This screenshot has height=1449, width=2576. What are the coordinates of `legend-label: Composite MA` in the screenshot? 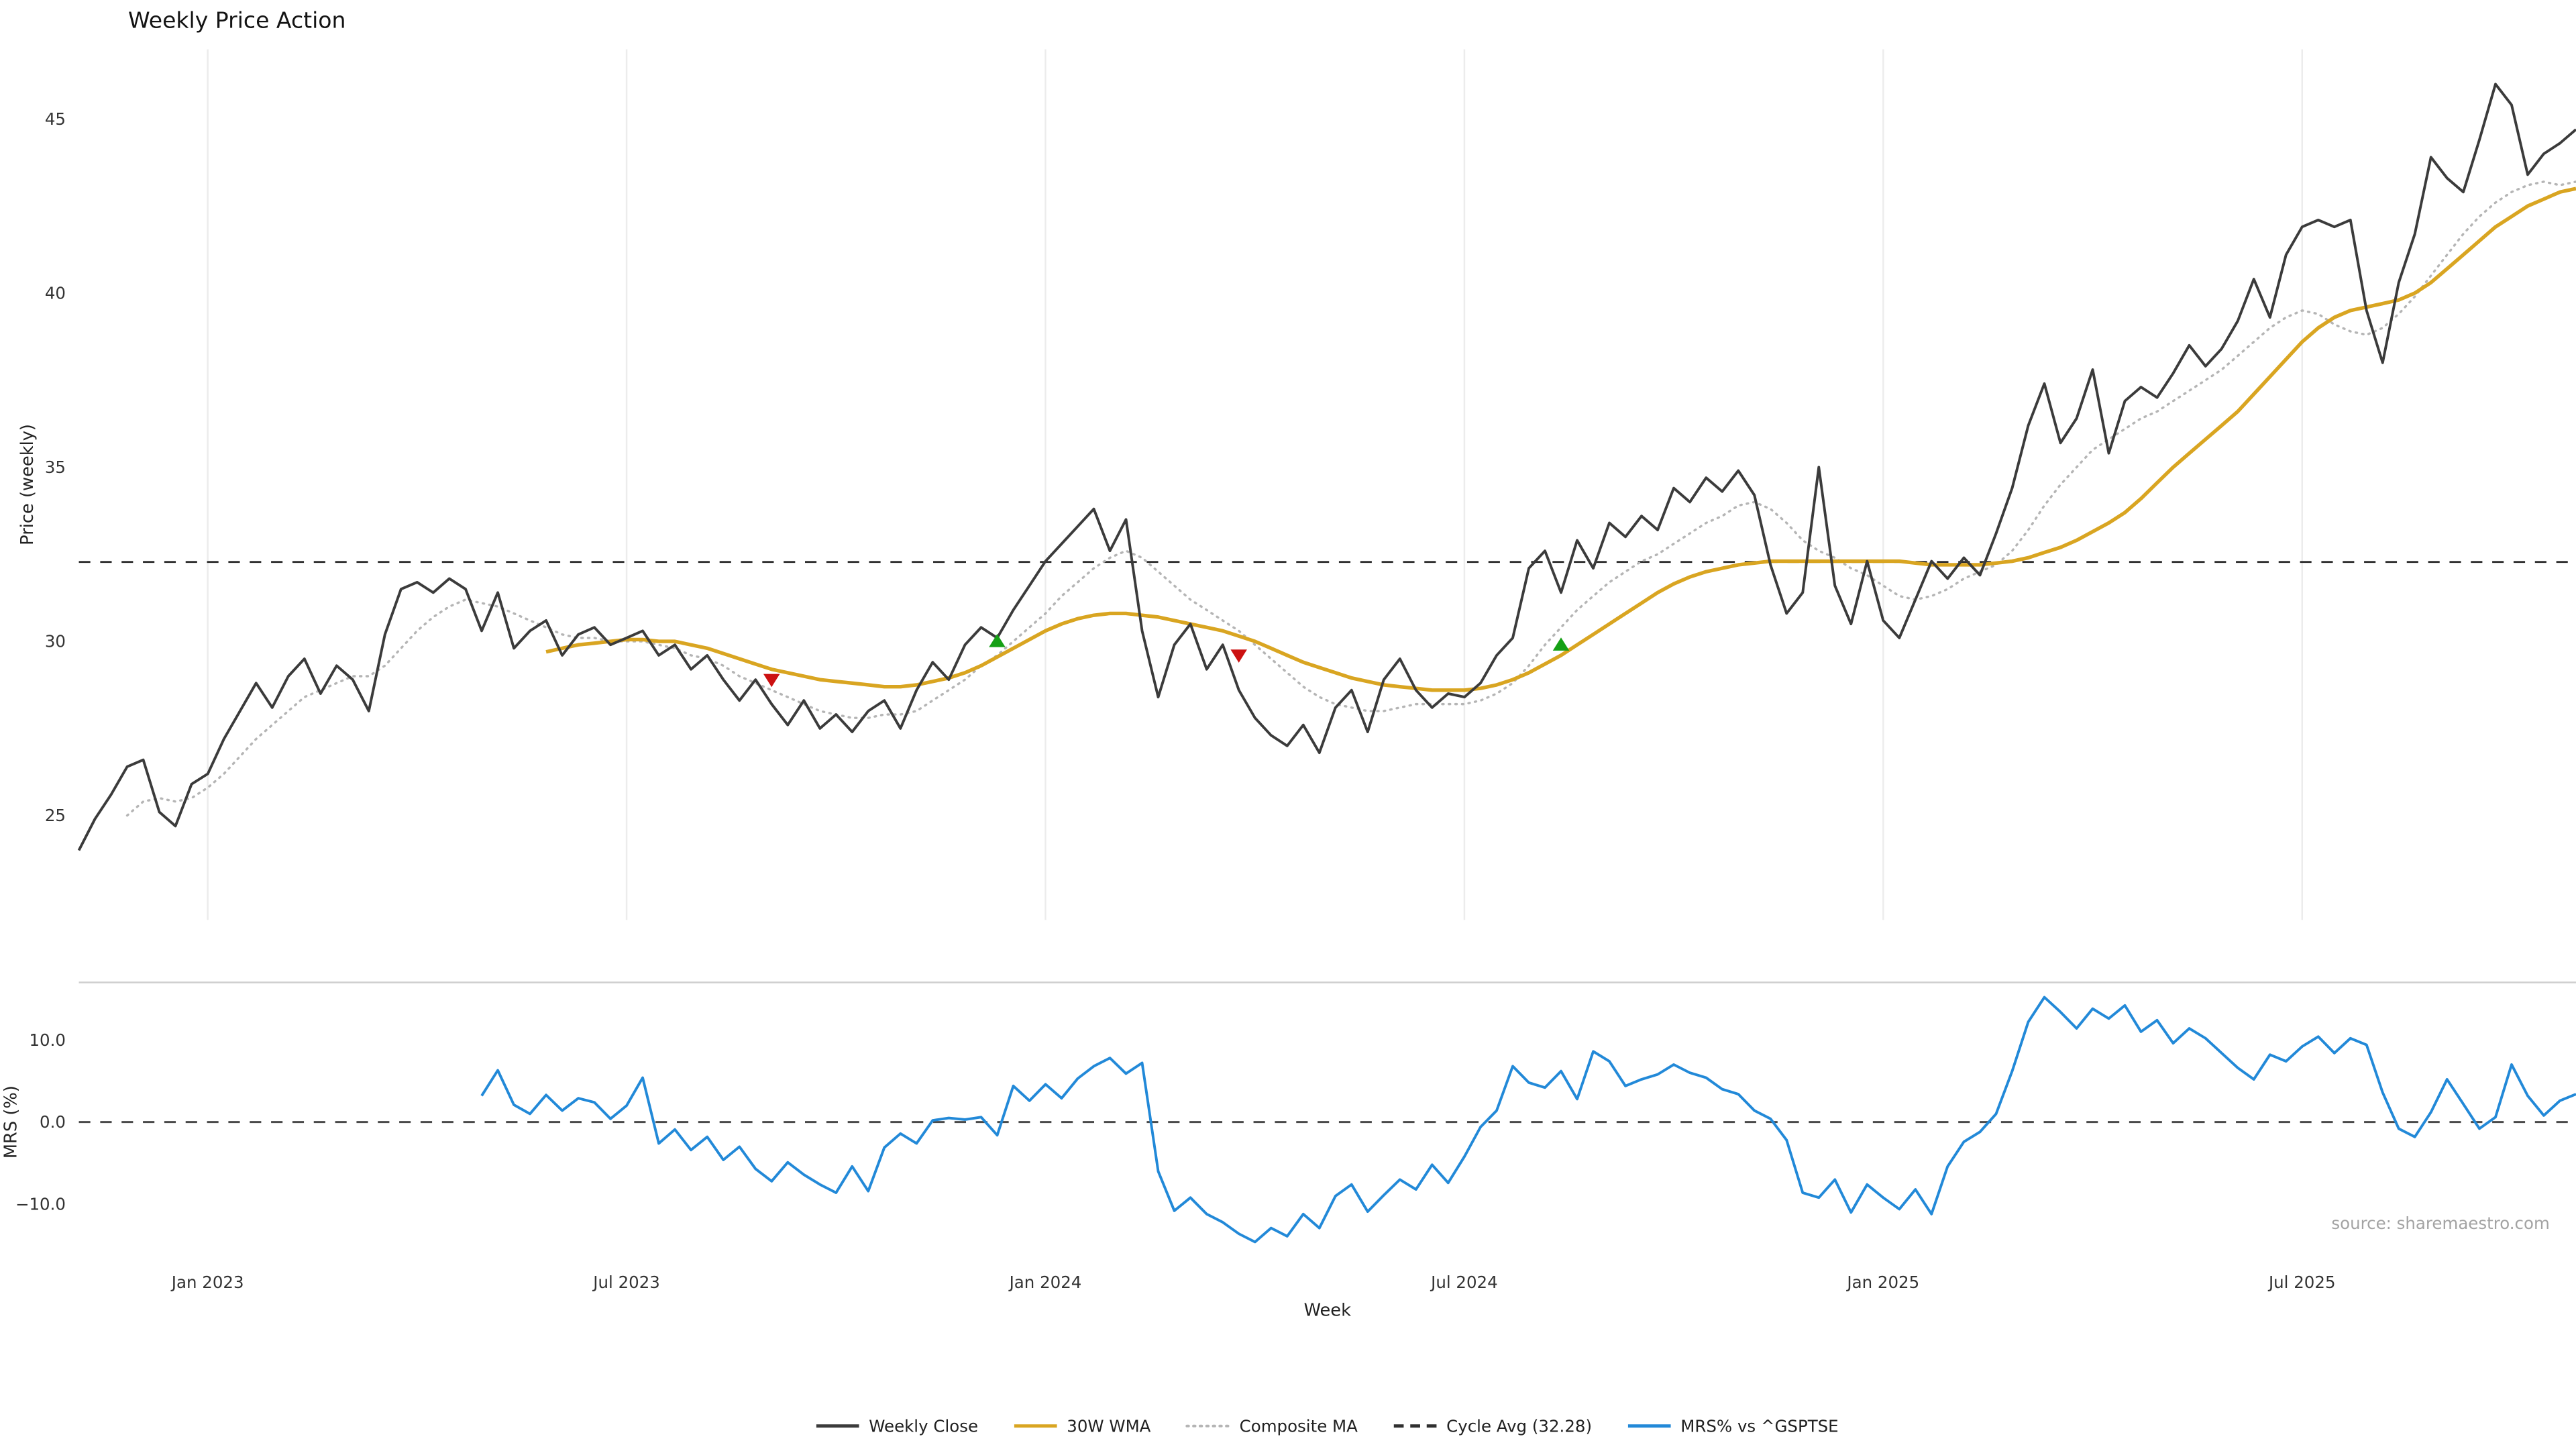 It's located at (1299, 1426).